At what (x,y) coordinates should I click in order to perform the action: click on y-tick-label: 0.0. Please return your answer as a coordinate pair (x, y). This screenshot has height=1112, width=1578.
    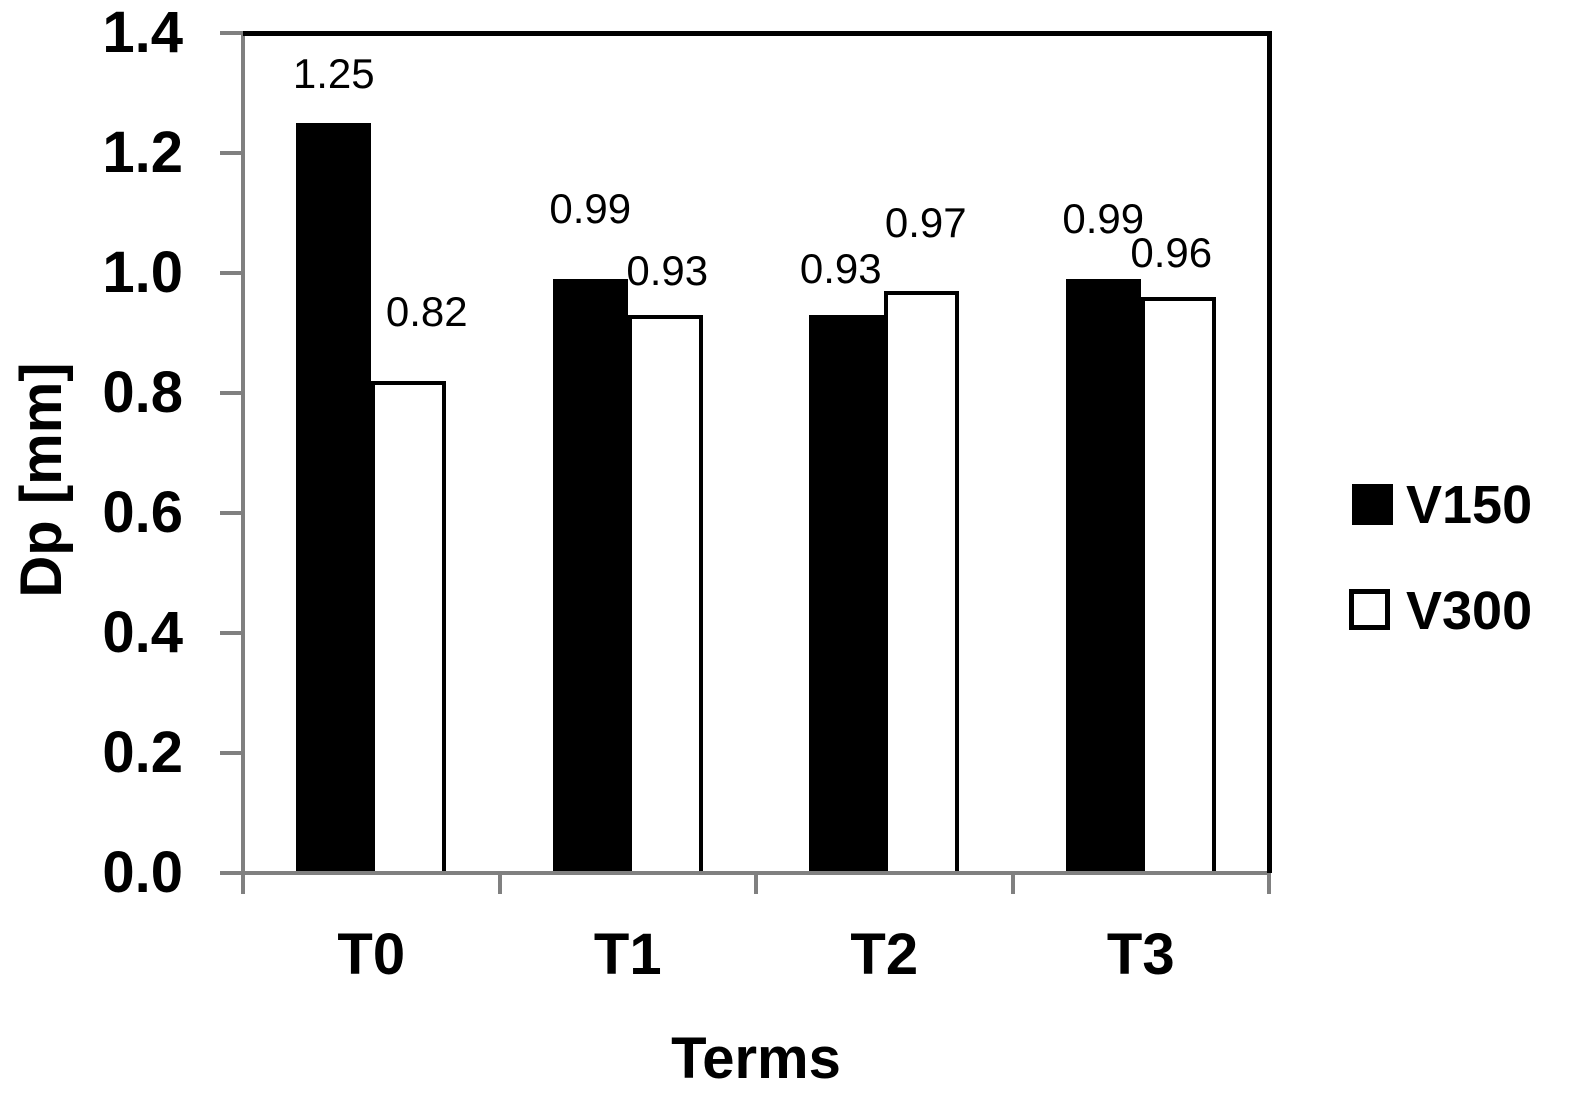
    Looking at the image, I should click on (142, 872).